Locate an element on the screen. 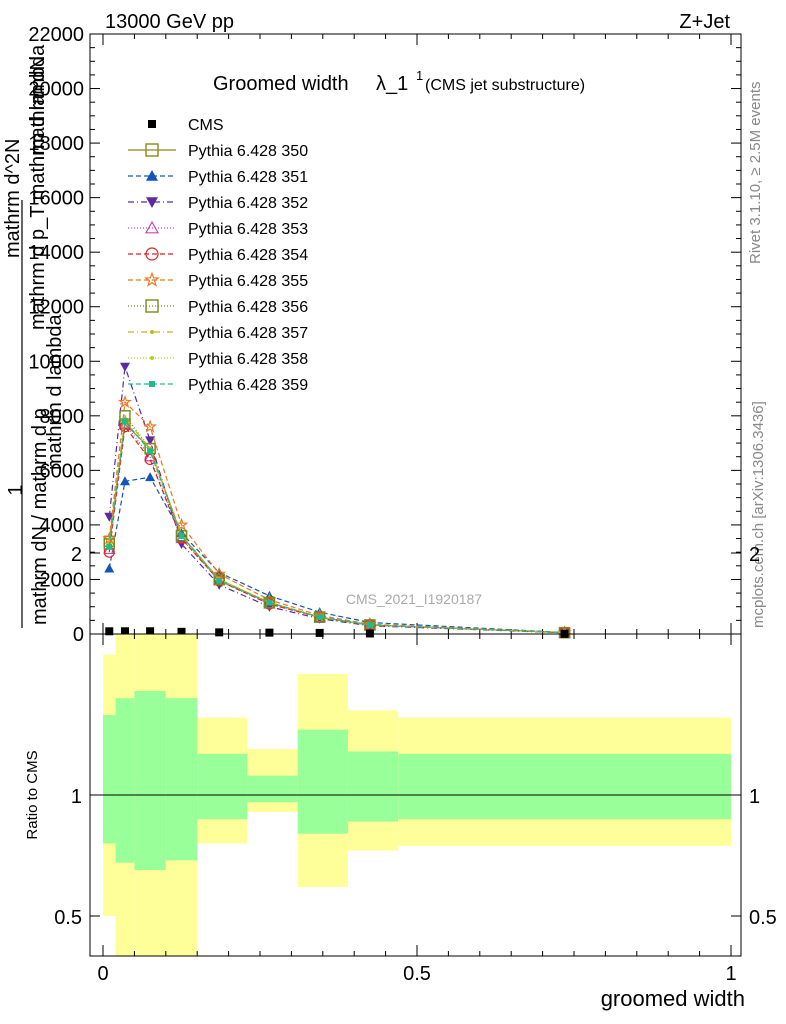 This screenshot has width=786, height=1024. legend-label: Pythia 6.428 353 is located at coordinates (248, 229).